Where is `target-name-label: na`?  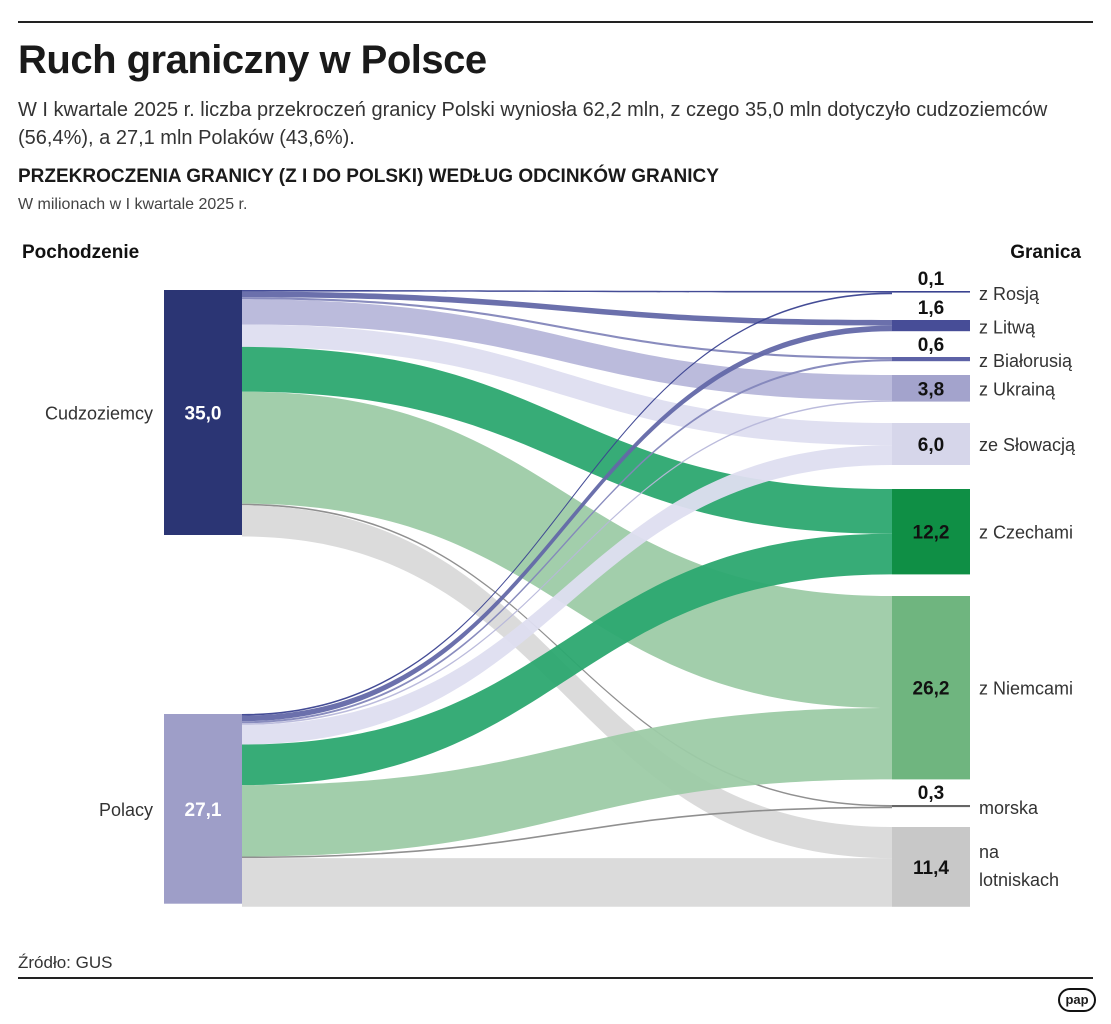
target-name-label: na is located at coordinates (989, 852).